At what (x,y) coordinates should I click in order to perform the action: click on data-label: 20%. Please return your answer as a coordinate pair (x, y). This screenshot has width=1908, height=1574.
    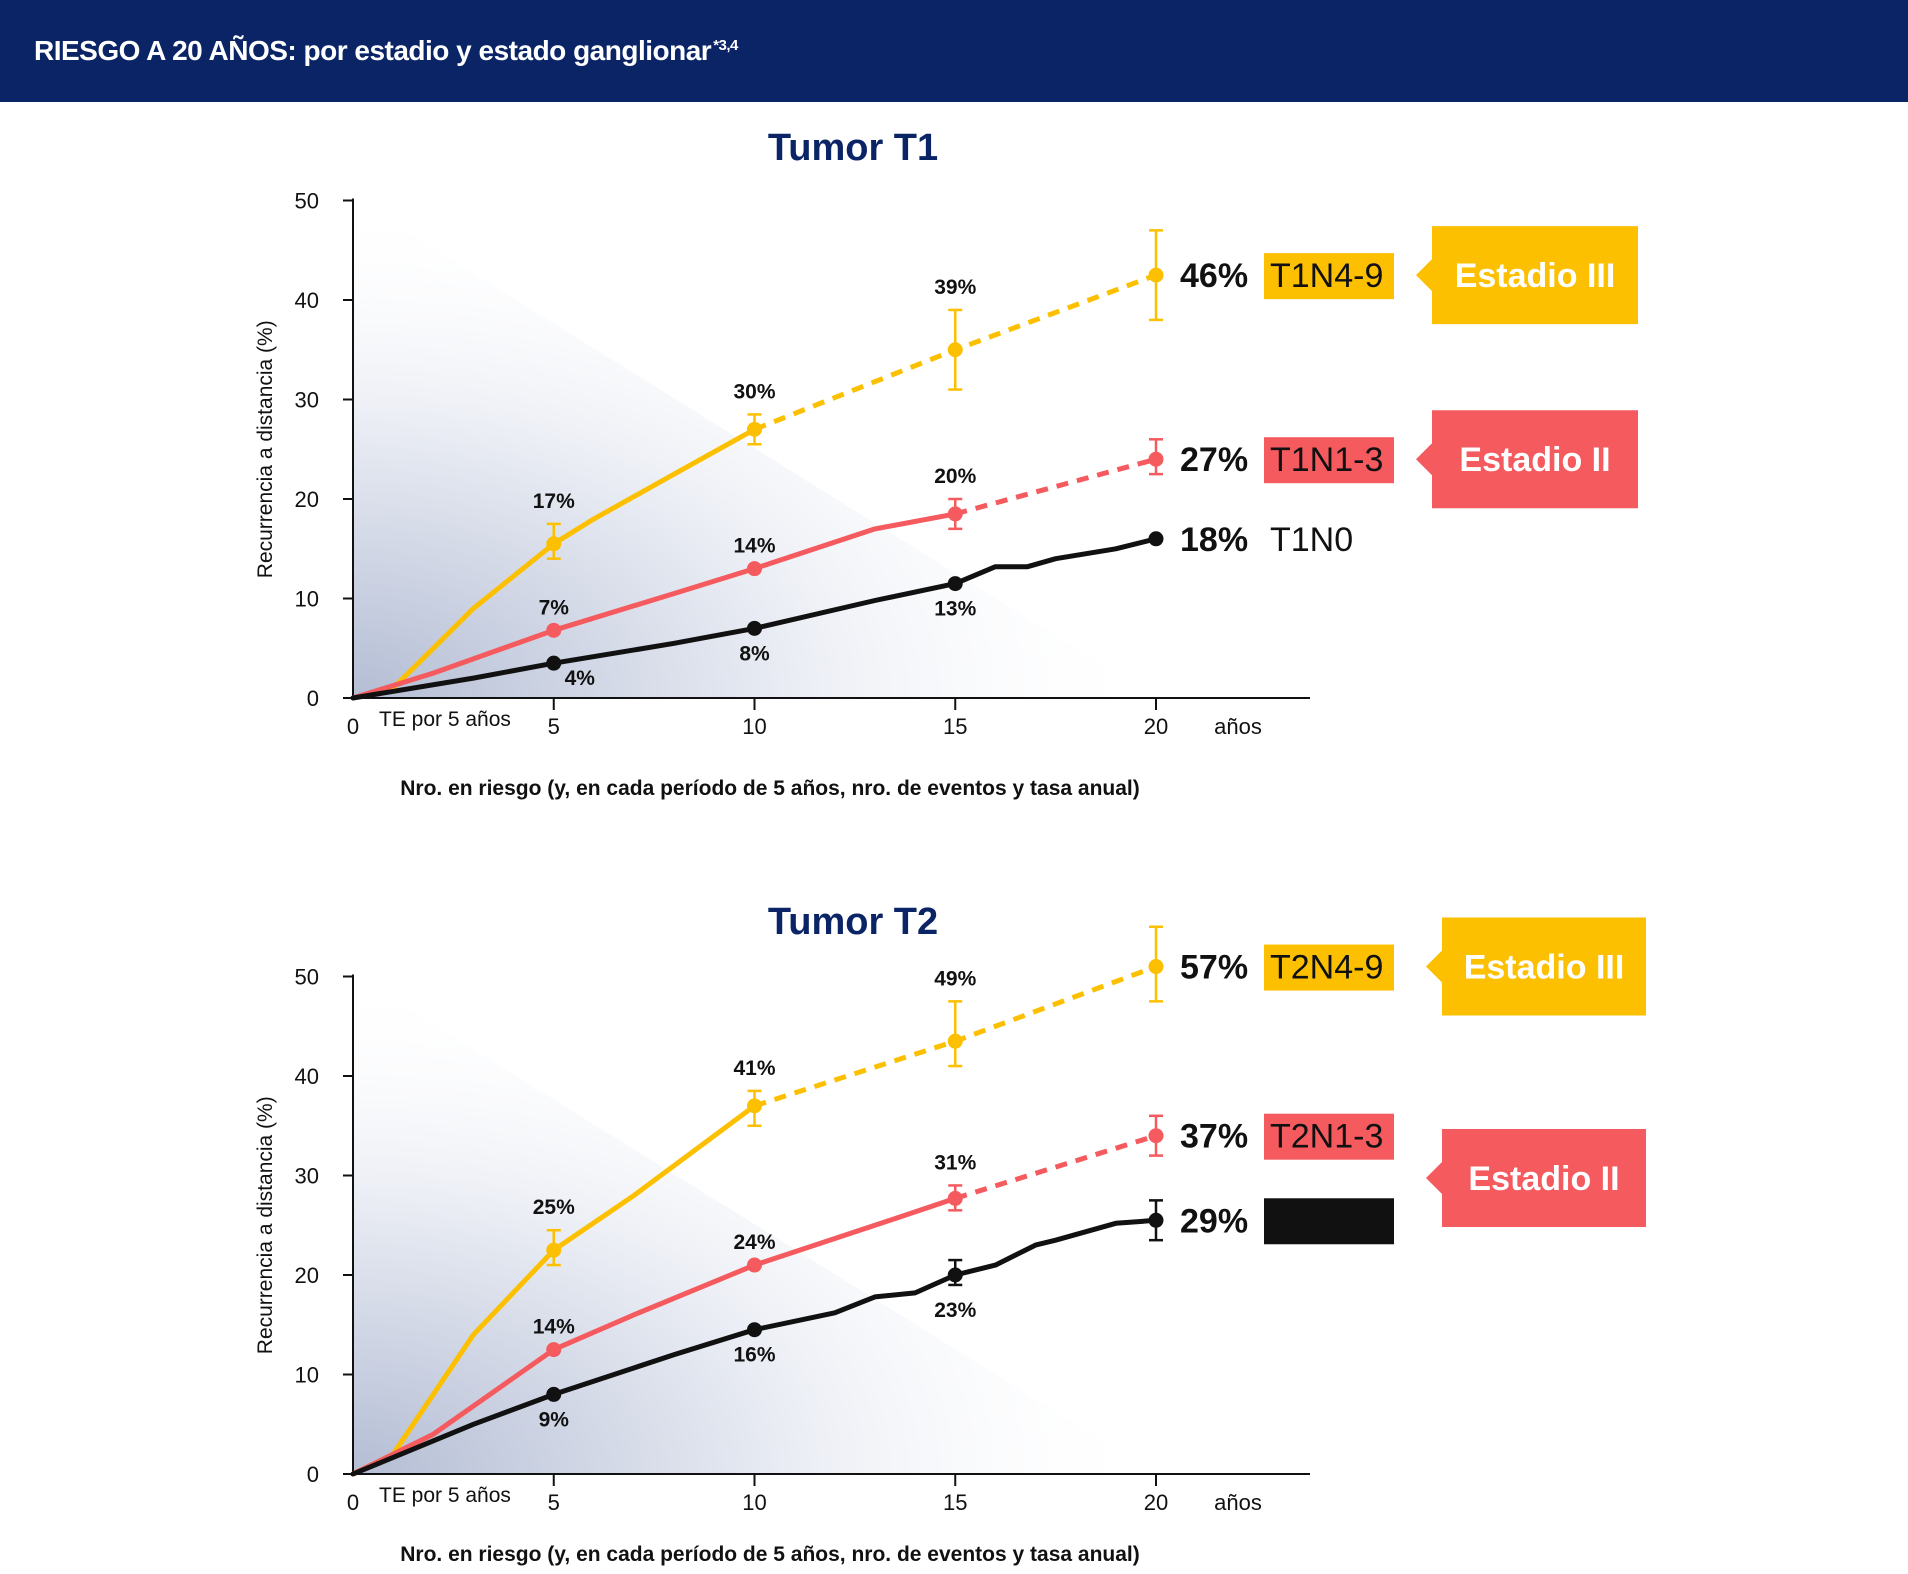
    Looking at the image, I should click on (955, 476).